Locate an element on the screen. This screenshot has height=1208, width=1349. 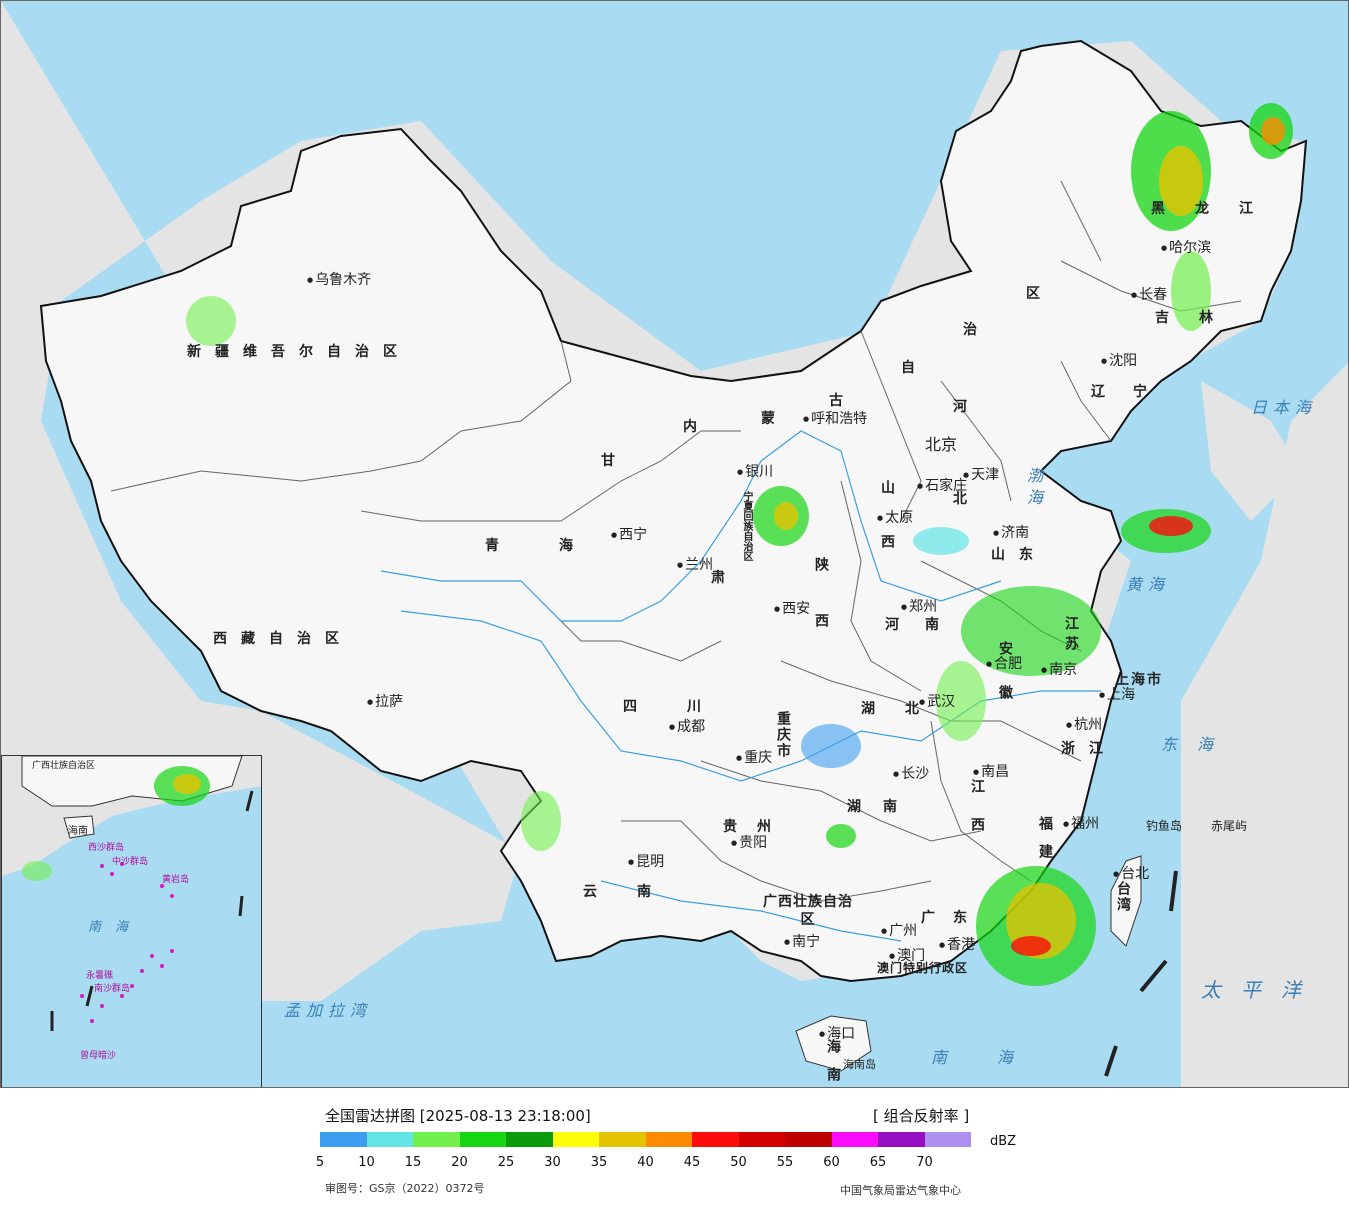
prov-gansu-2: 肃 is located at coordinates (725, 578).